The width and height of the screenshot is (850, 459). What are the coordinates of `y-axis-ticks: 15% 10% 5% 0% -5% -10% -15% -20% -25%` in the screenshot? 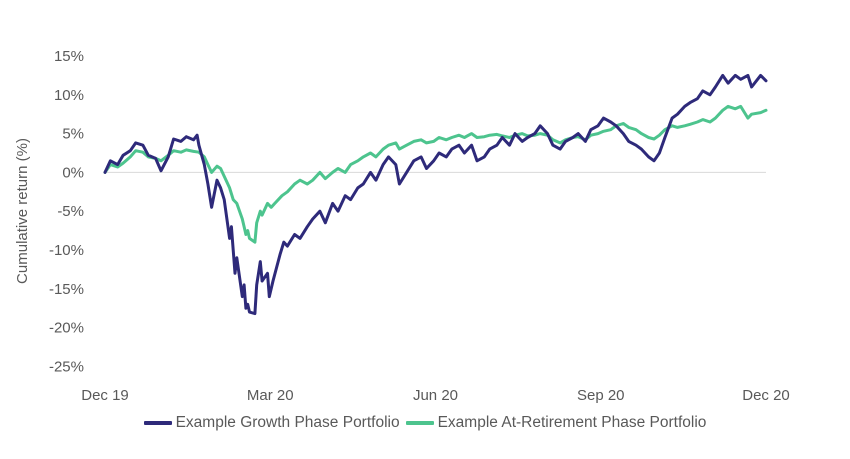 It's located at (66, 211).